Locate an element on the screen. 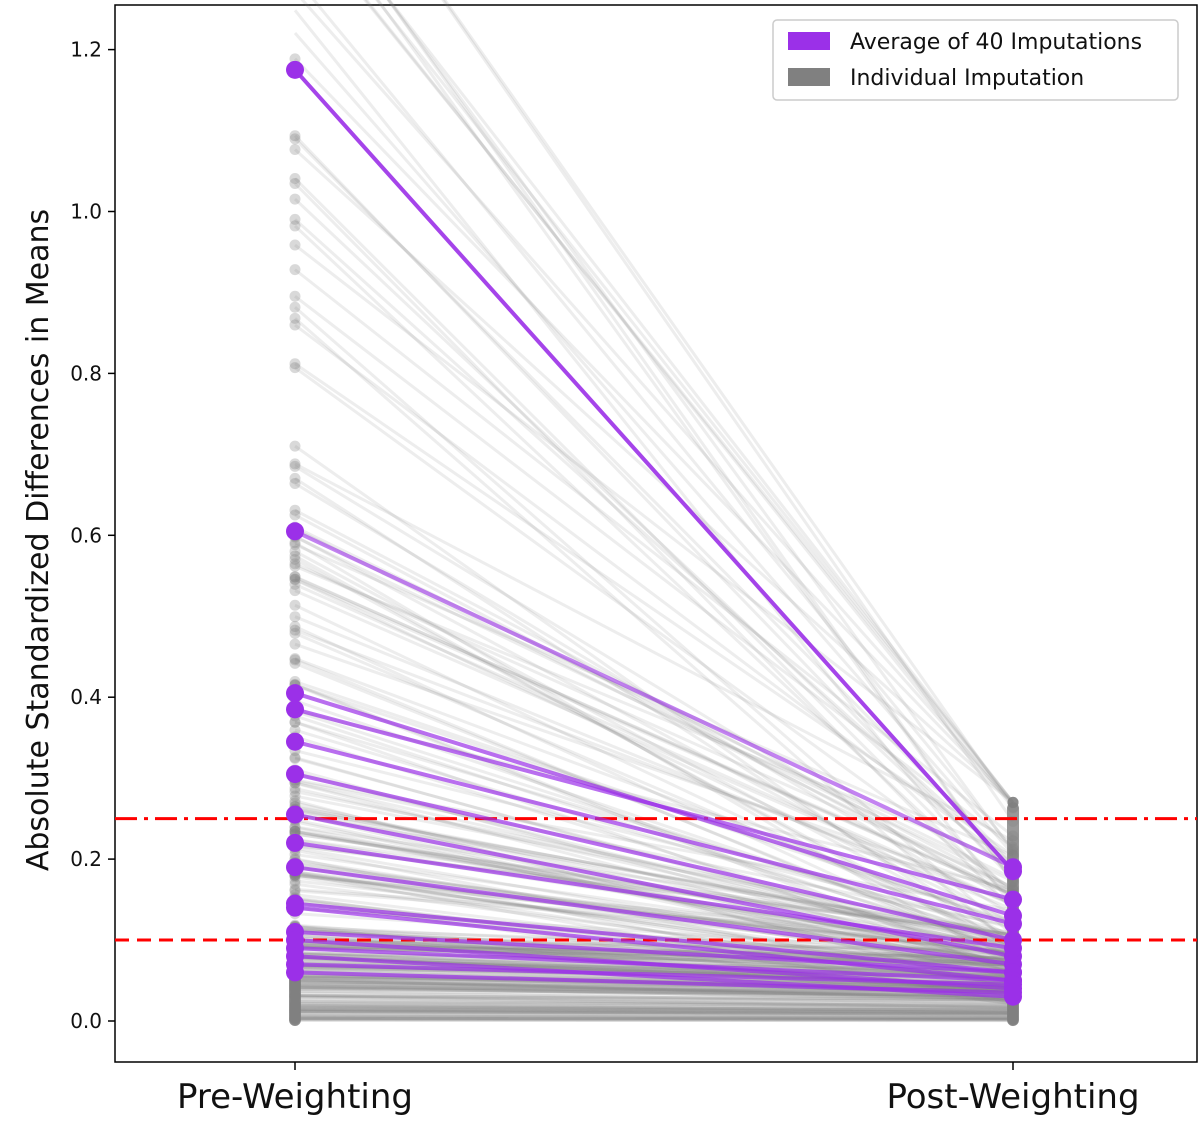  y-tick-label: 0.8 is located at coordinates (86, 373).